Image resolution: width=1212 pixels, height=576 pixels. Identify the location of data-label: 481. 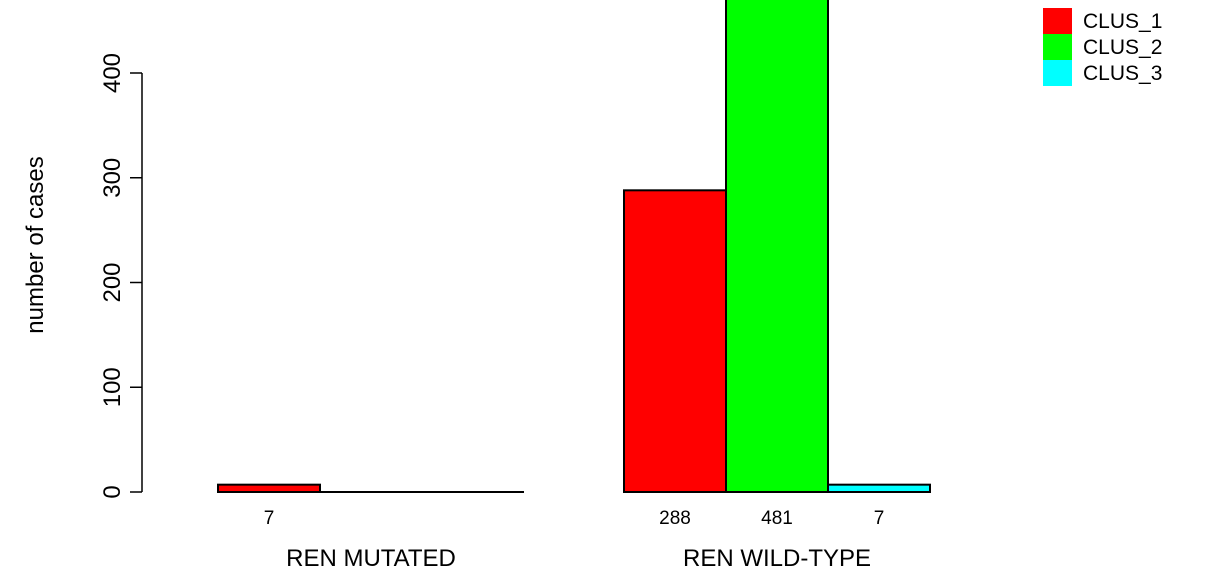
(777, 518).